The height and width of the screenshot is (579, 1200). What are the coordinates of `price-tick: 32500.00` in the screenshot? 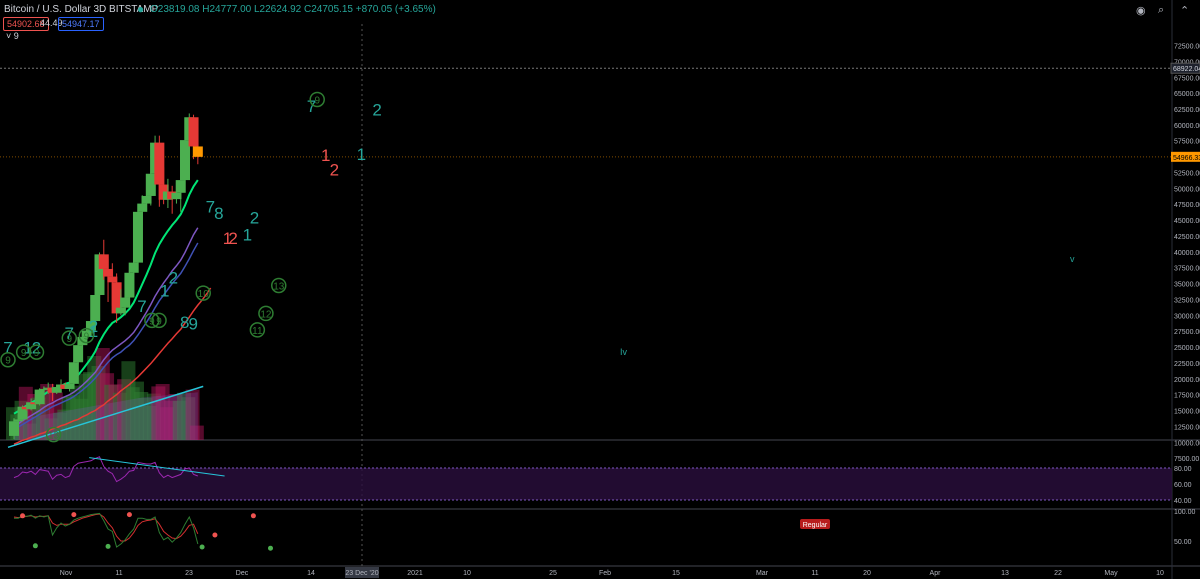 It's located at (1187, 300).